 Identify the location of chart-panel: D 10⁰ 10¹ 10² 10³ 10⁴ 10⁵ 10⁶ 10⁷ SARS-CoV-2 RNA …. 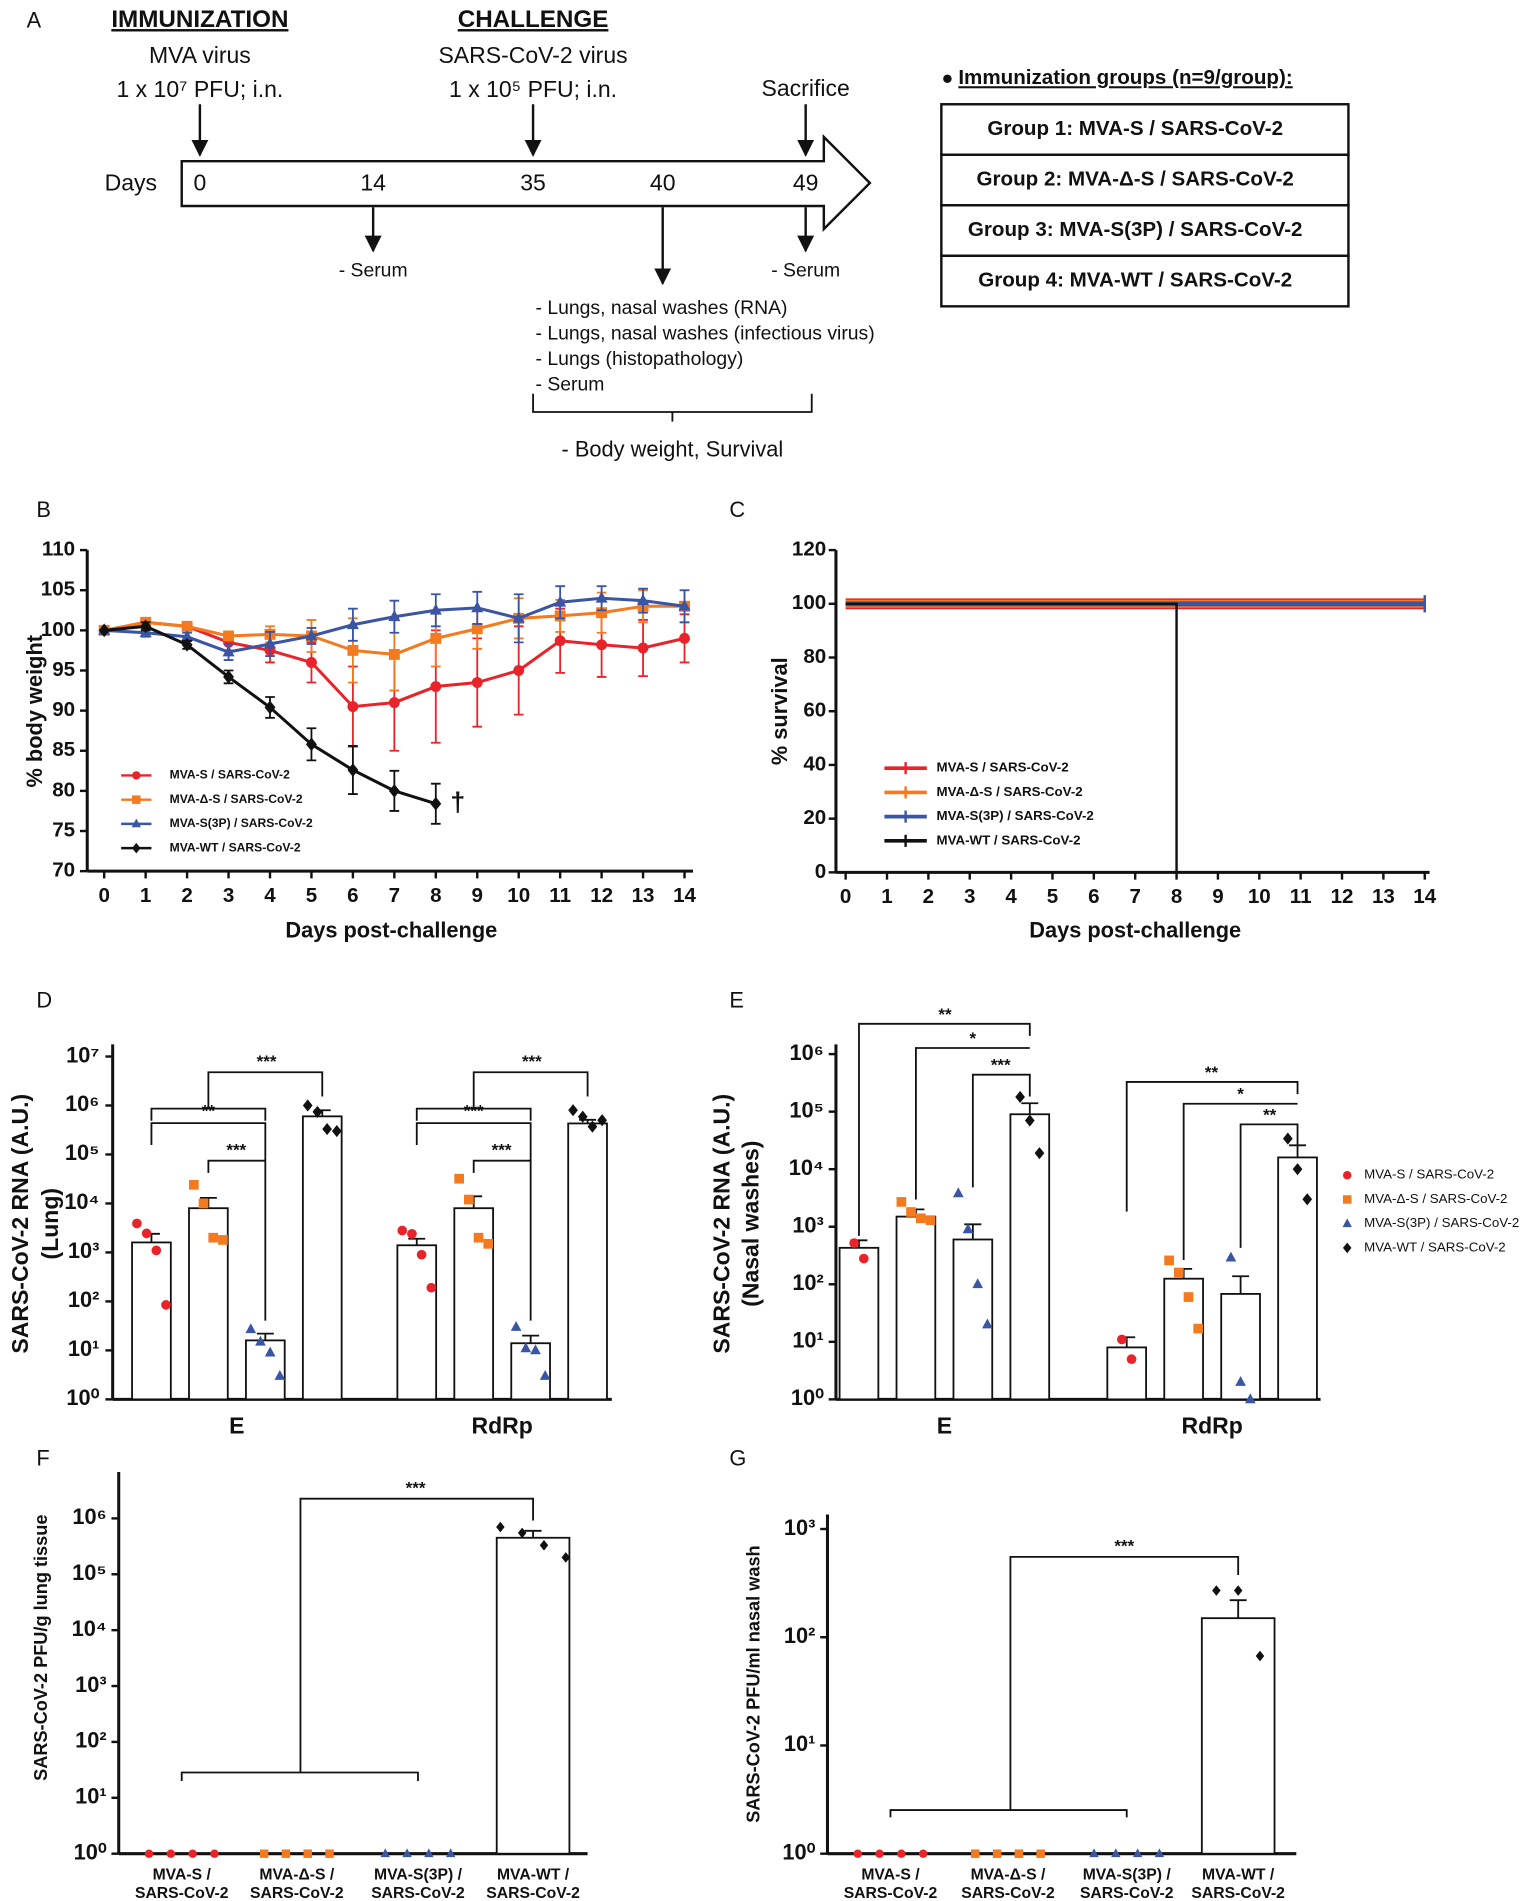
(309, 1213).